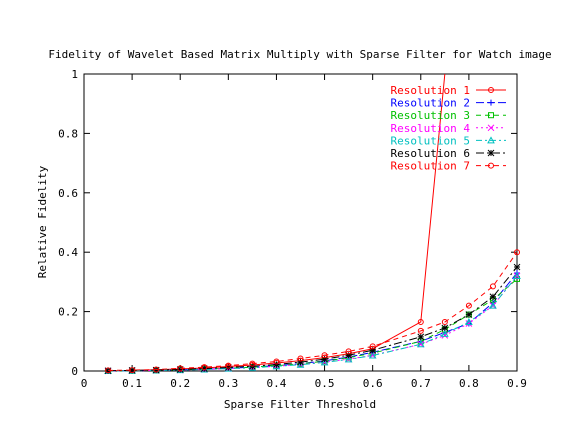 This screenshot has height=447, width=572. Describe the element at coordinates (517, 383) in the screenshot. I see `x-tick-label: 0.9` at that location.